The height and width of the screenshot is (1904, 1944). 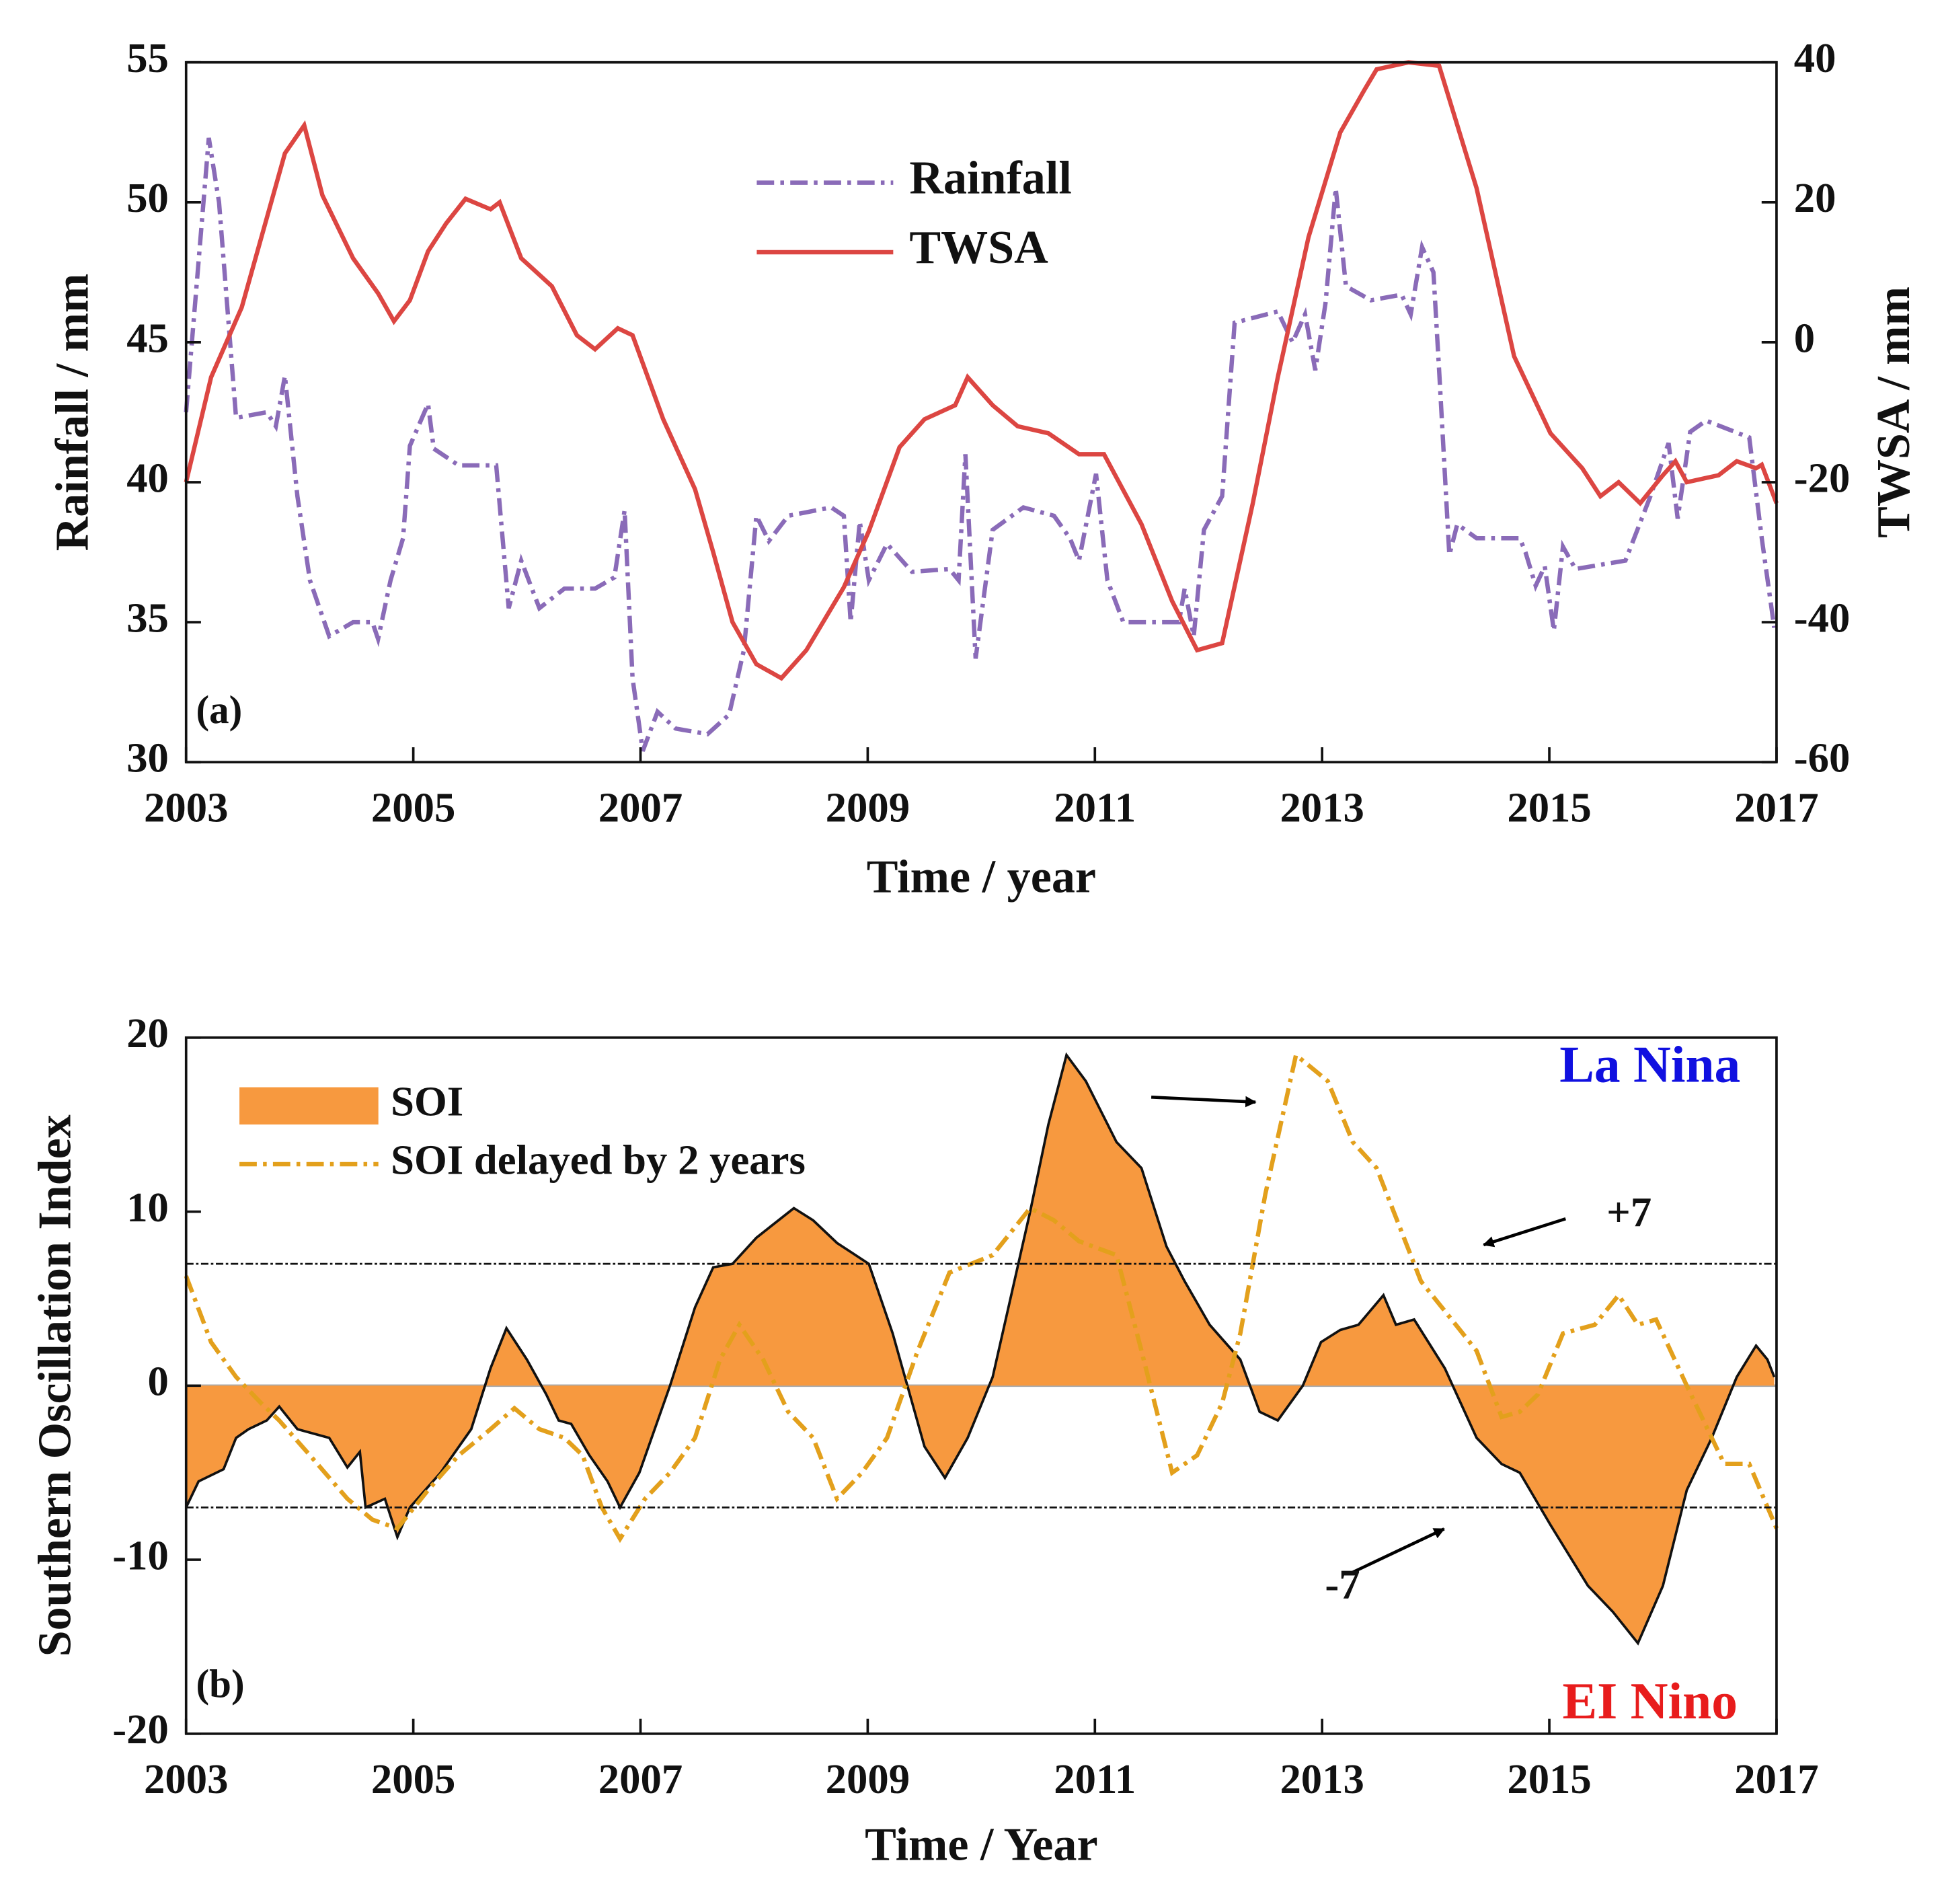 What do you see at coordinates (1342, 1583) in the screenshot?
I see `threshold-label: -7` at bounding box center [1342, 1583].